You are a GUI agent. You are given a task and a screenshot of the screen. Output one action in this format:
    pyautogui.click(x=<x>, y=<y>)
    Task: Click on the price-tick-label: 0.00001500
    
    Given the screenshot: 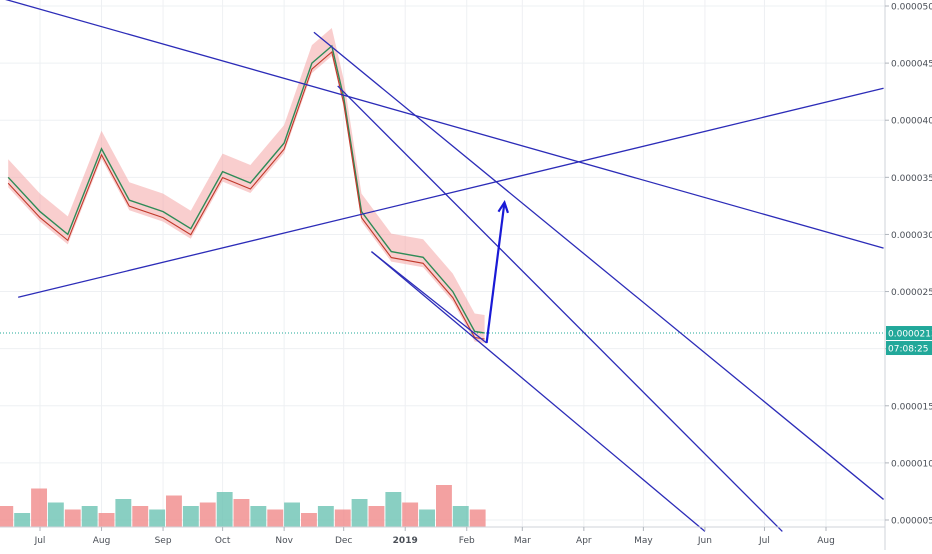 What is the action you would take?
    pyautogui.click(x=911, y=407)
    